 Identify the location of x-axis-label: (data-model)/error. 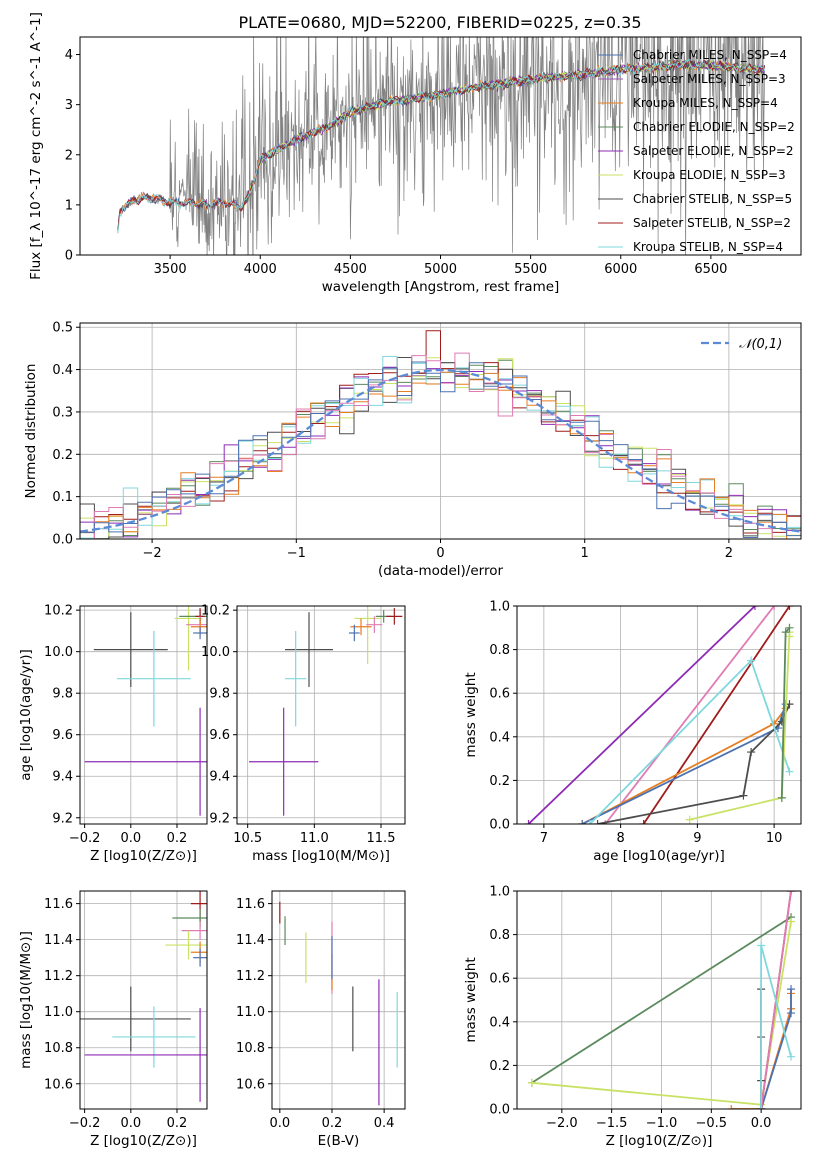
(441, 571).